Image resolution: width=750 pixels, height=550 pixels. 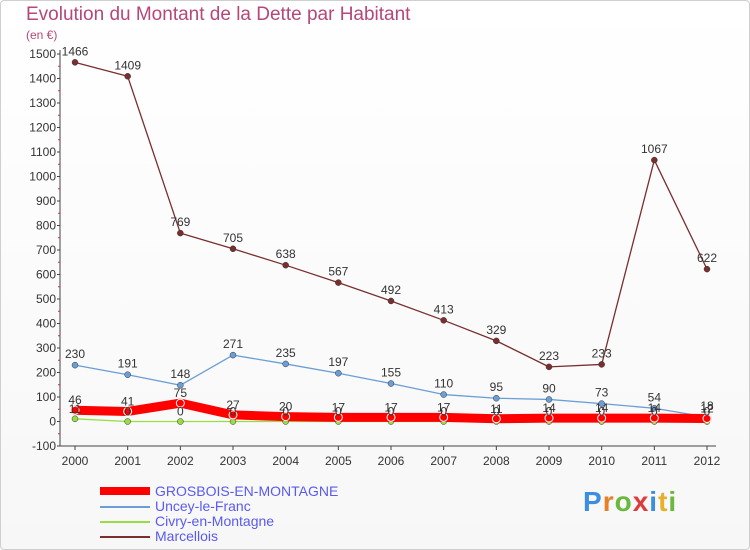 I want to click on x-tick-label: 2004, so click(x=285, y=461).